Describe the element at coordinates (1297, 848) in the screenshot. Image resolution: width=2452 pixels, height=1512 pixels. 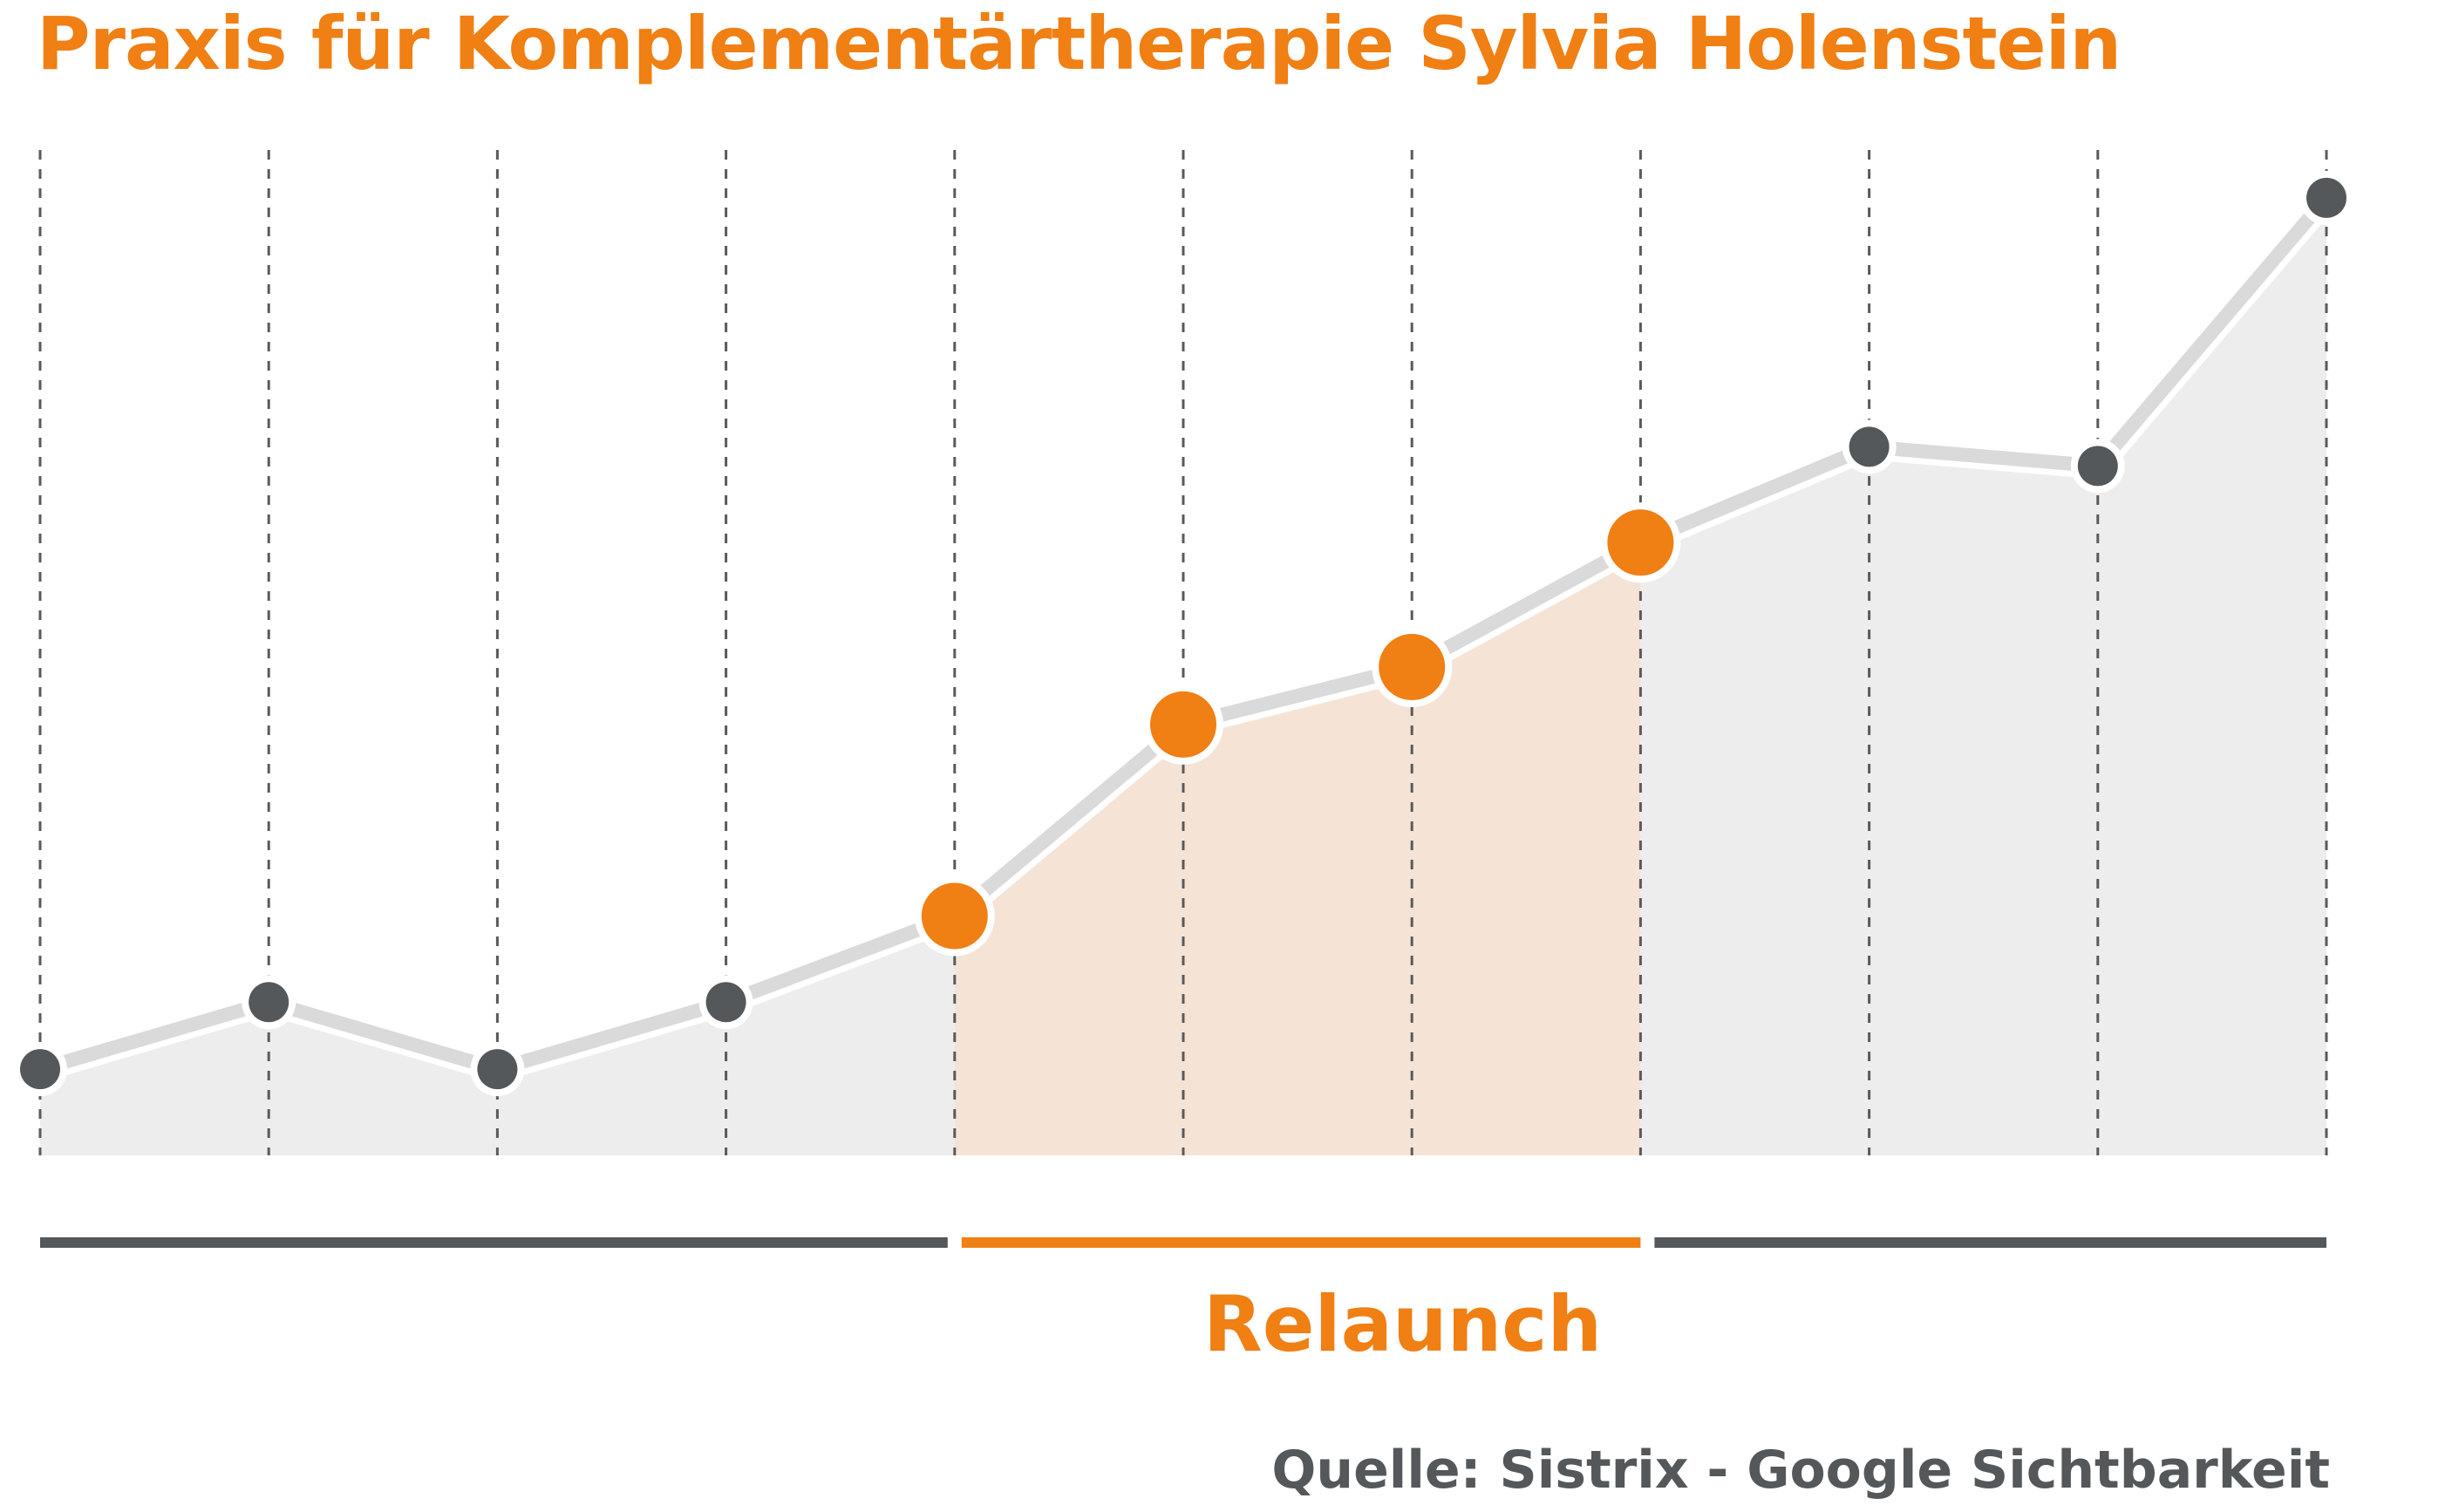
I see `relaunch-area-fill` at that location.